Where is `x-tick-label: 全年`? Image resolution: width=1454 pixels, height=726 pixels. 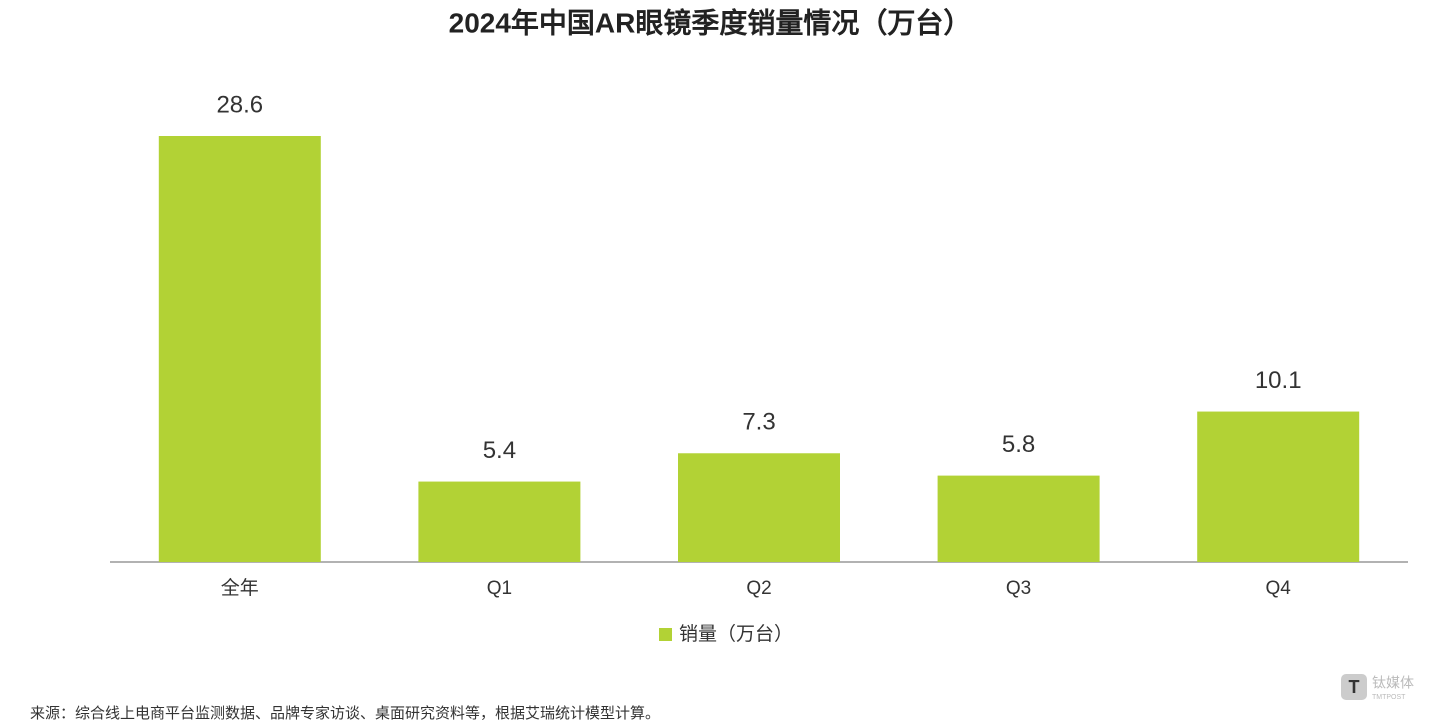 x-tick-label: 全年 is located at coordinates (240, 588).